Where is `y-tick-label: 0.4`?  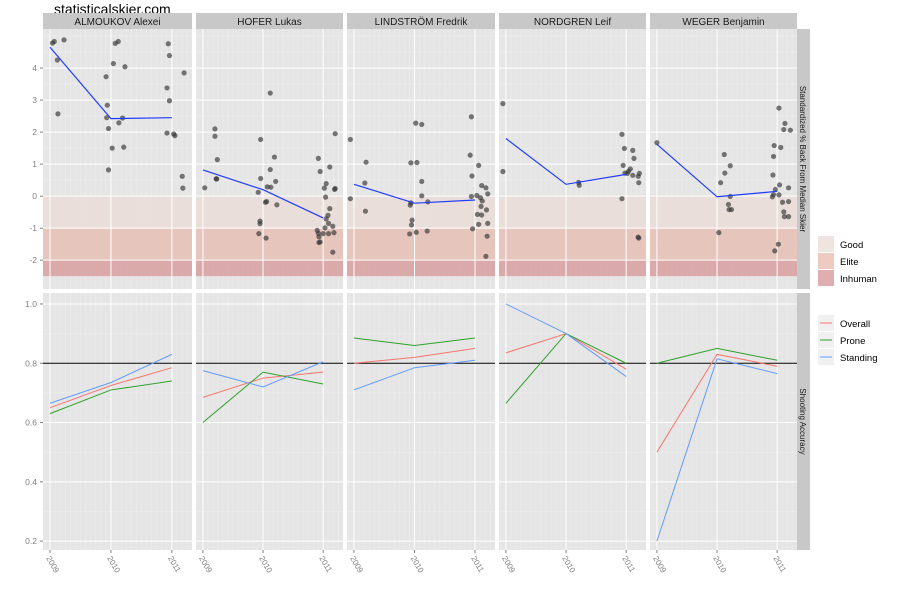
y-tick-label: 0.4 is located at coordinates (31, 482).